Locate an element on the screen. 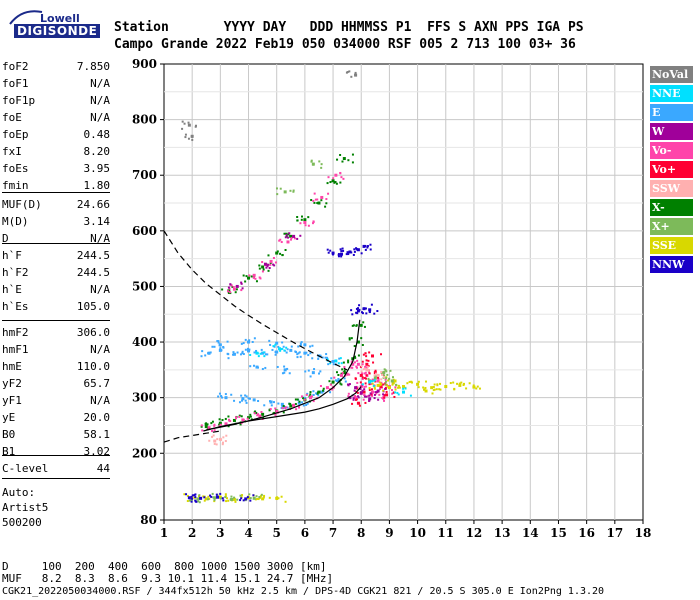 The height and width of the screenshot is (600, 700). param-d: D N/A is located at coordinates (56, 238).